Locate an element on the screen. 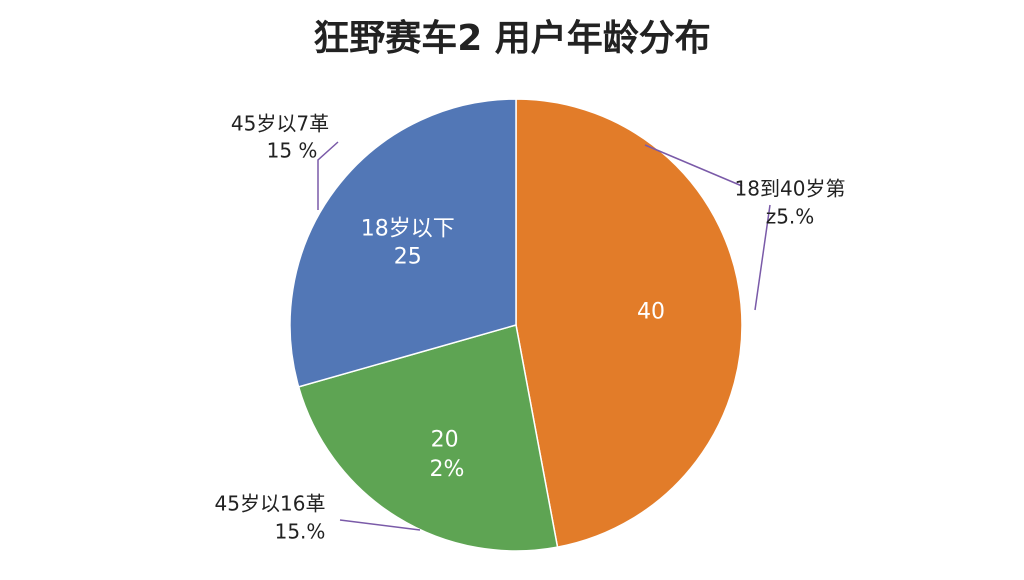 The image size is (1024, 580). slice-value: 25 is located at coordinates (408, 256).